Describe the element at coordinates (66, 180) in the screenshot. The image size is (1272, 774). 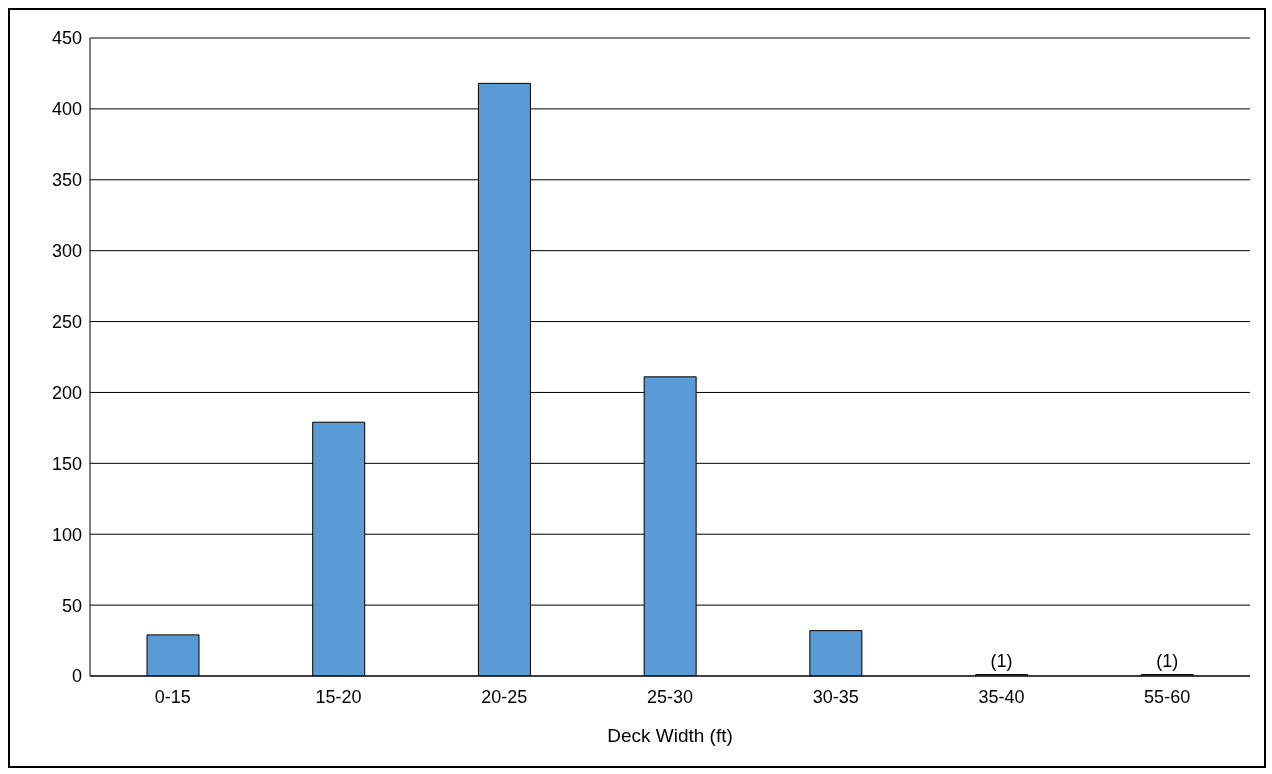
I see `y-tick-label: 350` at that location.